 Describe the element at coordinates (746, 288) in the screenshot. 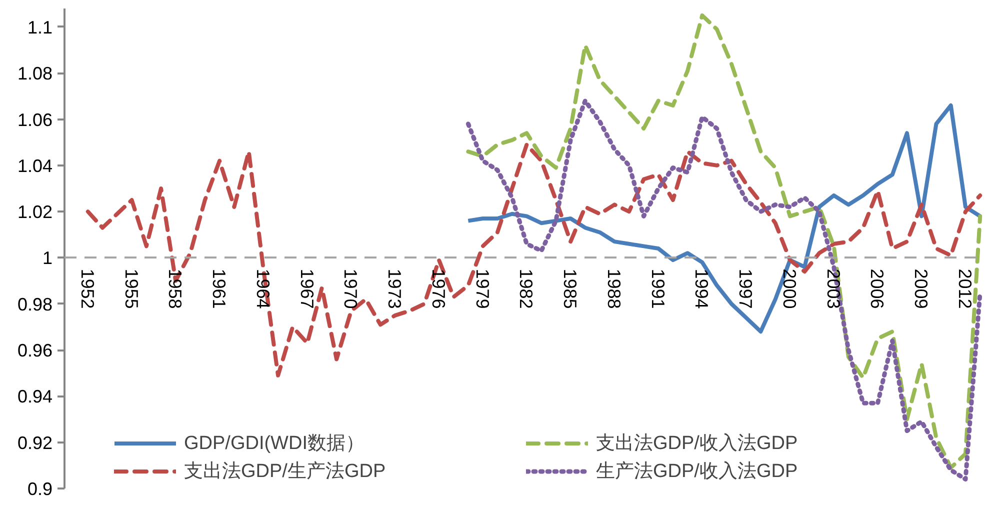

I see `x-tick-label: 1997` at that location.